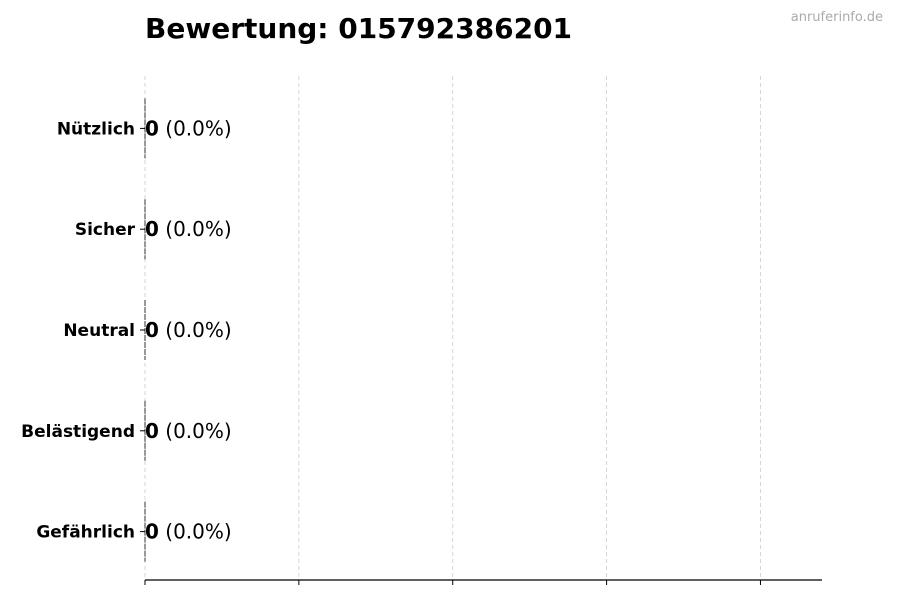 The height and width of the screenshot is (600, 900). Describe the element at coordinates (85, 533) in the screenshot. I see `category-label: Gefährlich` at that location.